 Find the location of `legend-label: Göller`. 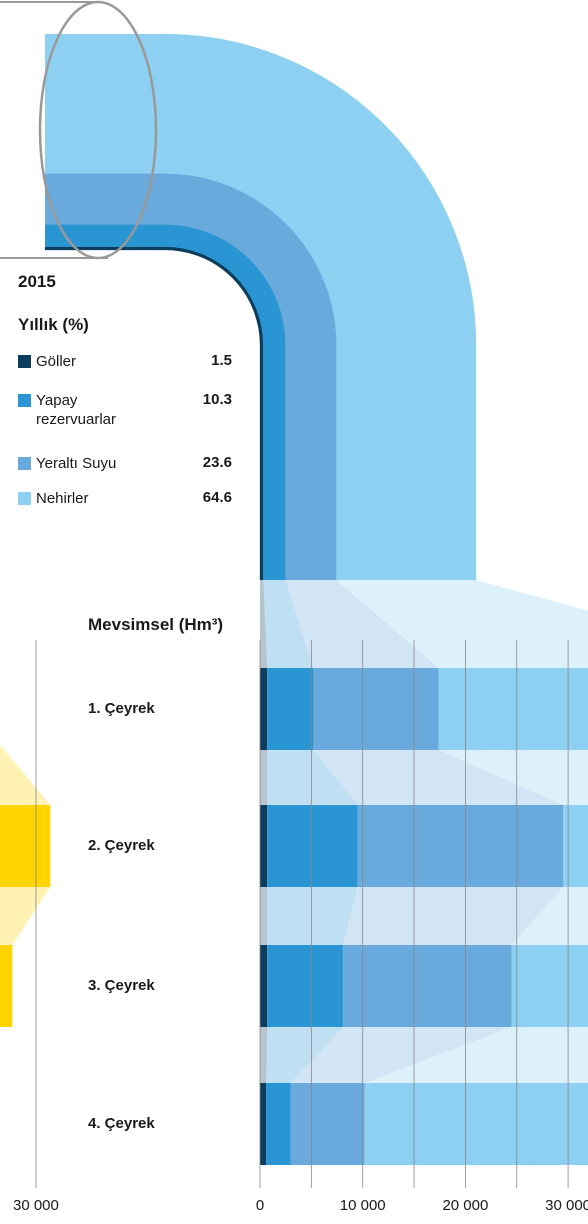

legend-label: Göller is located at coordinates (56, 361).